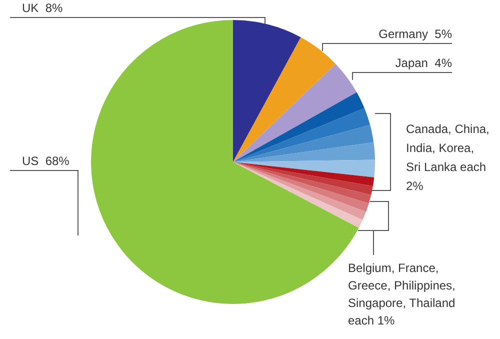 Image resolution: width=500 pixels, height=339 pixels. What do you see at coordinates (423, 63) in the screenshot?
I see `slice-label: Japan 4%` at bounding box center [423, 63].